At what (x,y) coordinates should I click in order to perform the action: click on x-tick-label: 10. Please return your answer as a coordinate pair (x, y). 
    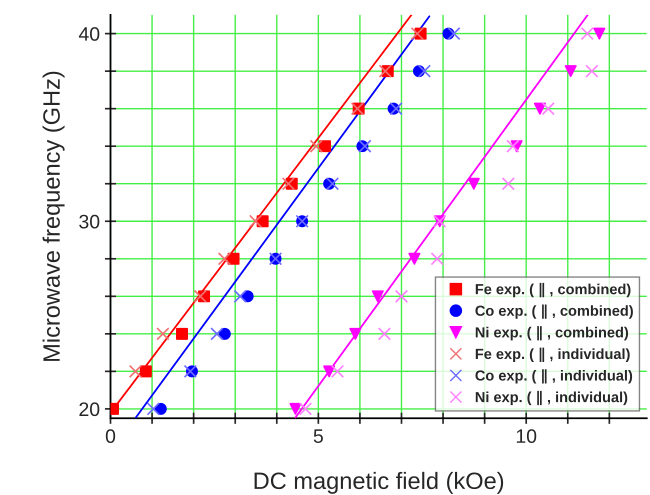
    Looking at the image, I should click on (526, 436).